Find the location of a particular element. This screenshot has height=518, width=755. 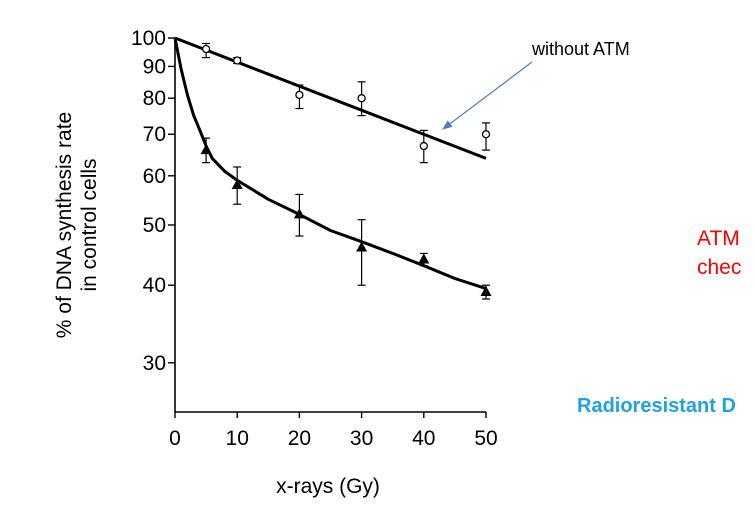

y-tick-label: 60 is located at coordinates (154, 176).